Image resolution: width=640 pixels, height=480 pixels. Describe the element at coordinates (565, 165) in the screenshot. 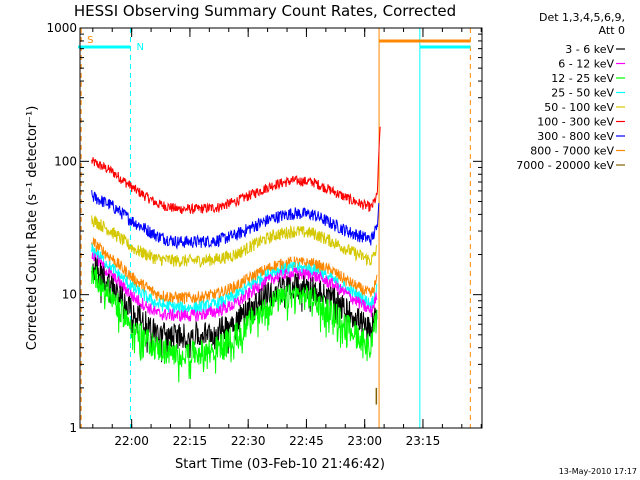

I see `legend-label: 7000 - 20000 keV` at that location.